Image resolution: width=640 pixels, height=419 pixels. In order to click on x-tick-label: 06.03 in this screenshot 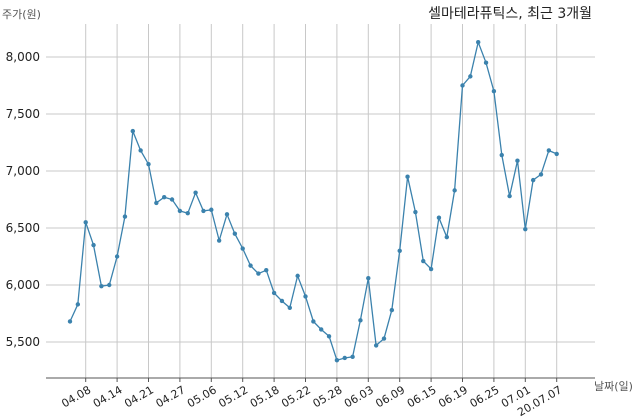, I will do `click(359, 396)`.